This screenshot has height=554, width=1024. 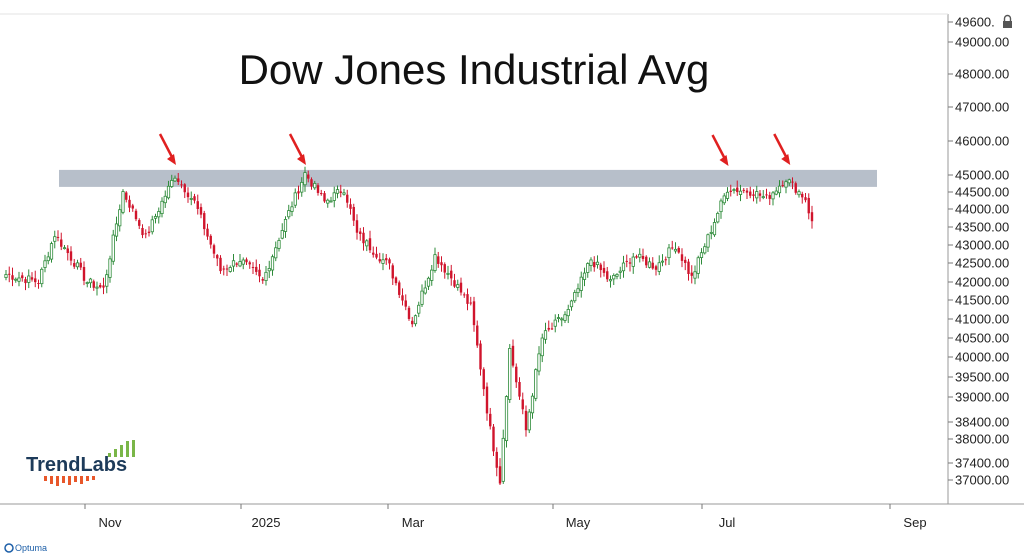 What do you see at coordinates (31, 548) in the screenshot?
I see `optuma-text: Optuma` at bounding box center [31, 548].